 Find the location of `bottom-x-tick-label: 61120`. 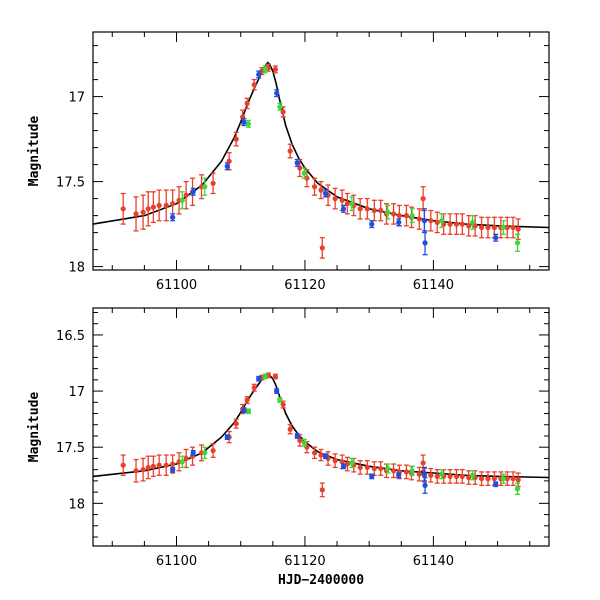

bottom-x-tick-label: 61120 is located at coordinates (304, 561).